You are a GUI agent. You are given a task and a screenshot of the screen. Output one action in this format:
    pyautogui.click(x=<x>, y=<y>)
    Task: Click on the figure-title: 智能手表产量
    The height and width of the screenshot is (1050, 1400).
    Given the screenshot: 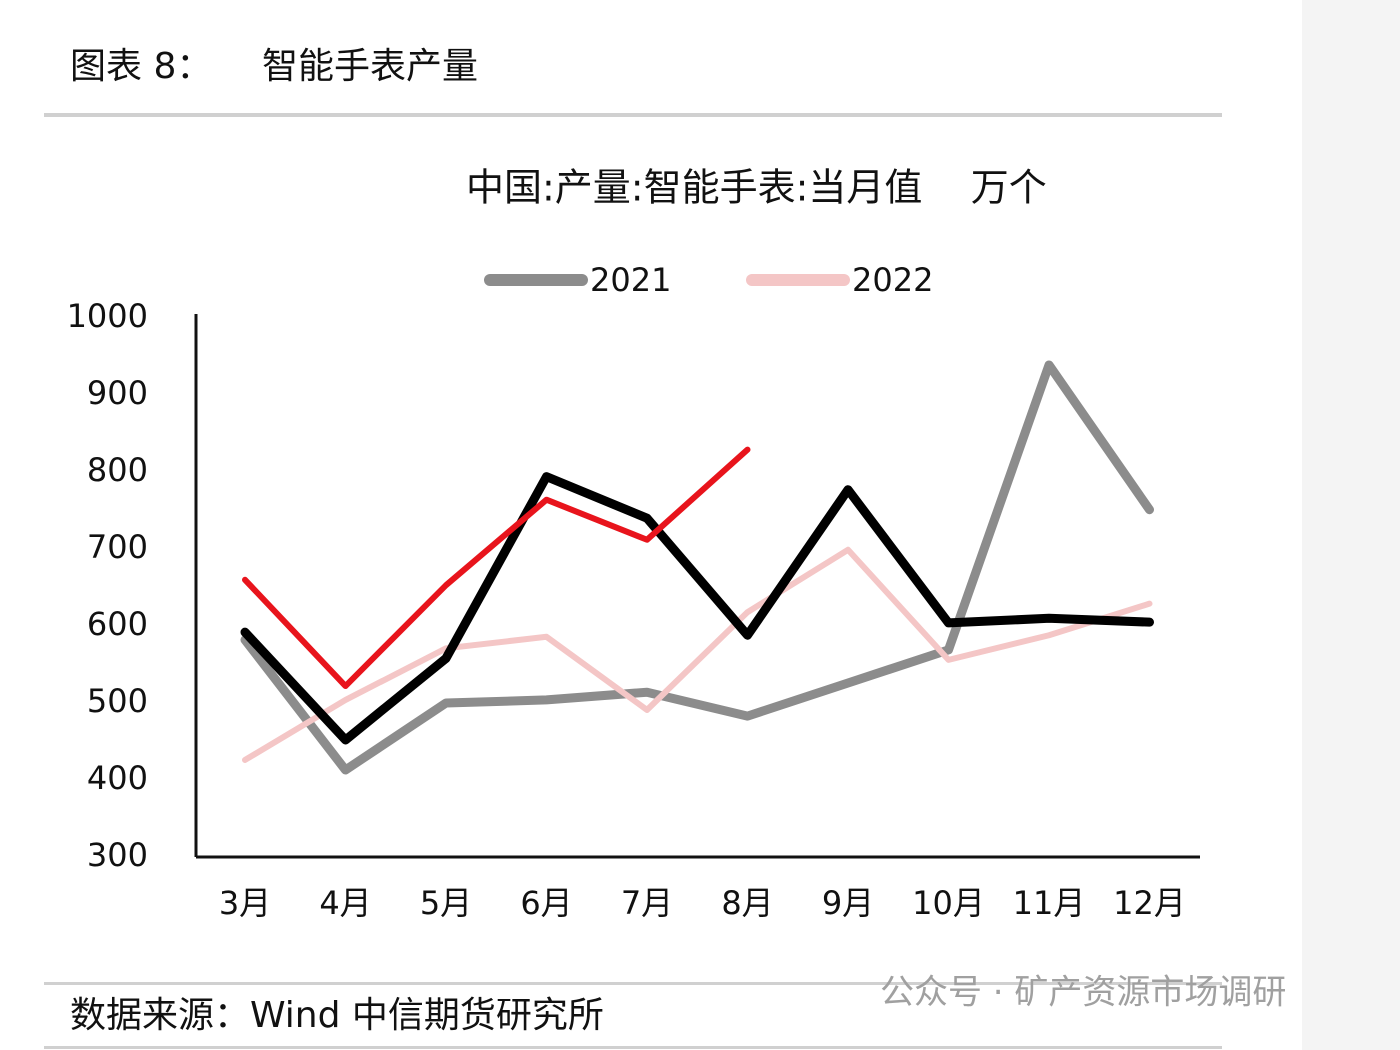 What is the action you would take?
    pyautogui.click(x=370, y=66)
    